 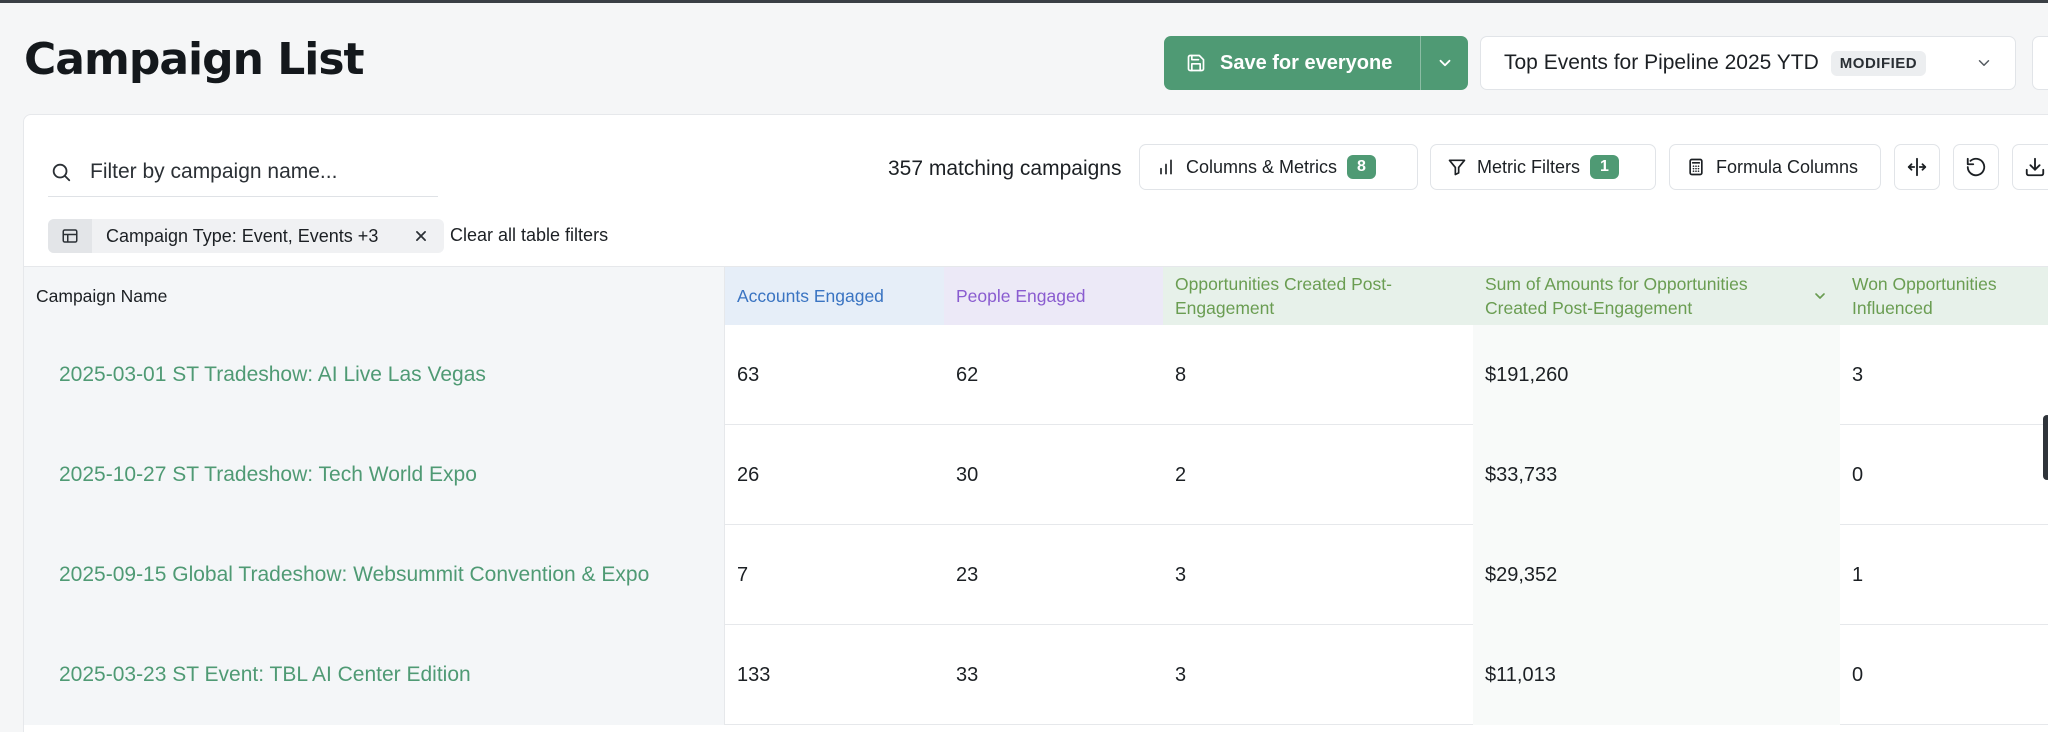 What do you see at coordinates (1361, 167) in the screenshot?
I see `columns-count-badge: 8` at bounding box center [1361, 167].